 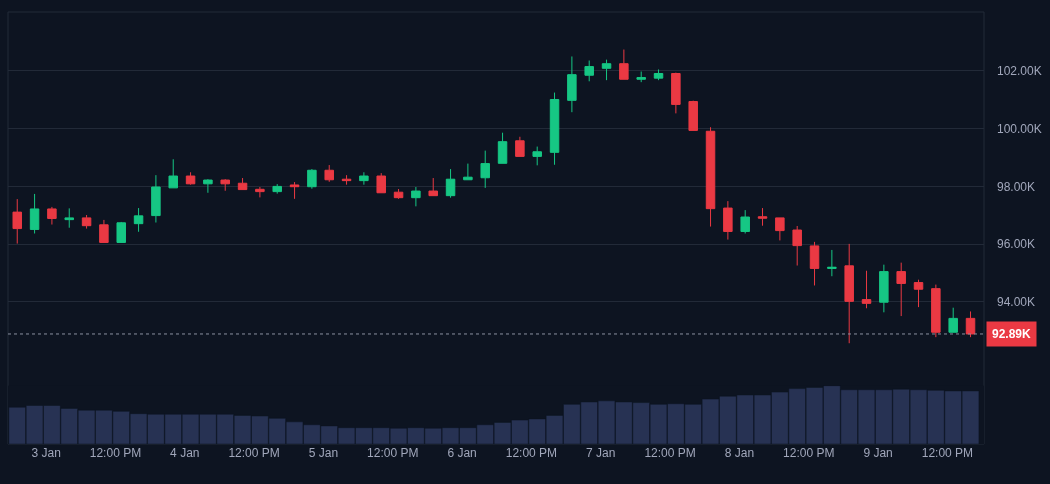 What do you see at coordinates (739, 453) in the screenshot?
I see `x-tick-label: 8 Jan` at bounding box center [739, 453].